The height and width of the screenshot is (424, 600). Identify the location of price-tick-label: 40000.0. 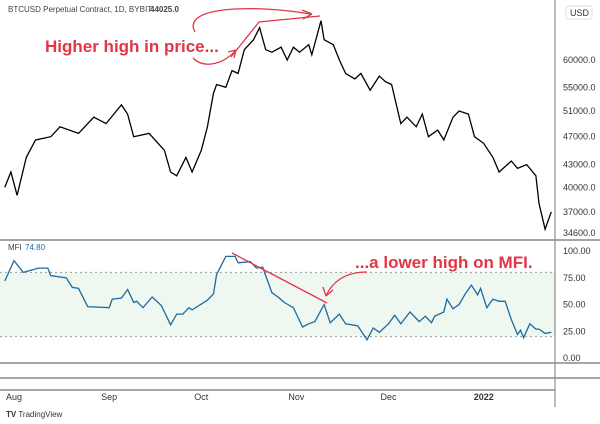
(579, 187).